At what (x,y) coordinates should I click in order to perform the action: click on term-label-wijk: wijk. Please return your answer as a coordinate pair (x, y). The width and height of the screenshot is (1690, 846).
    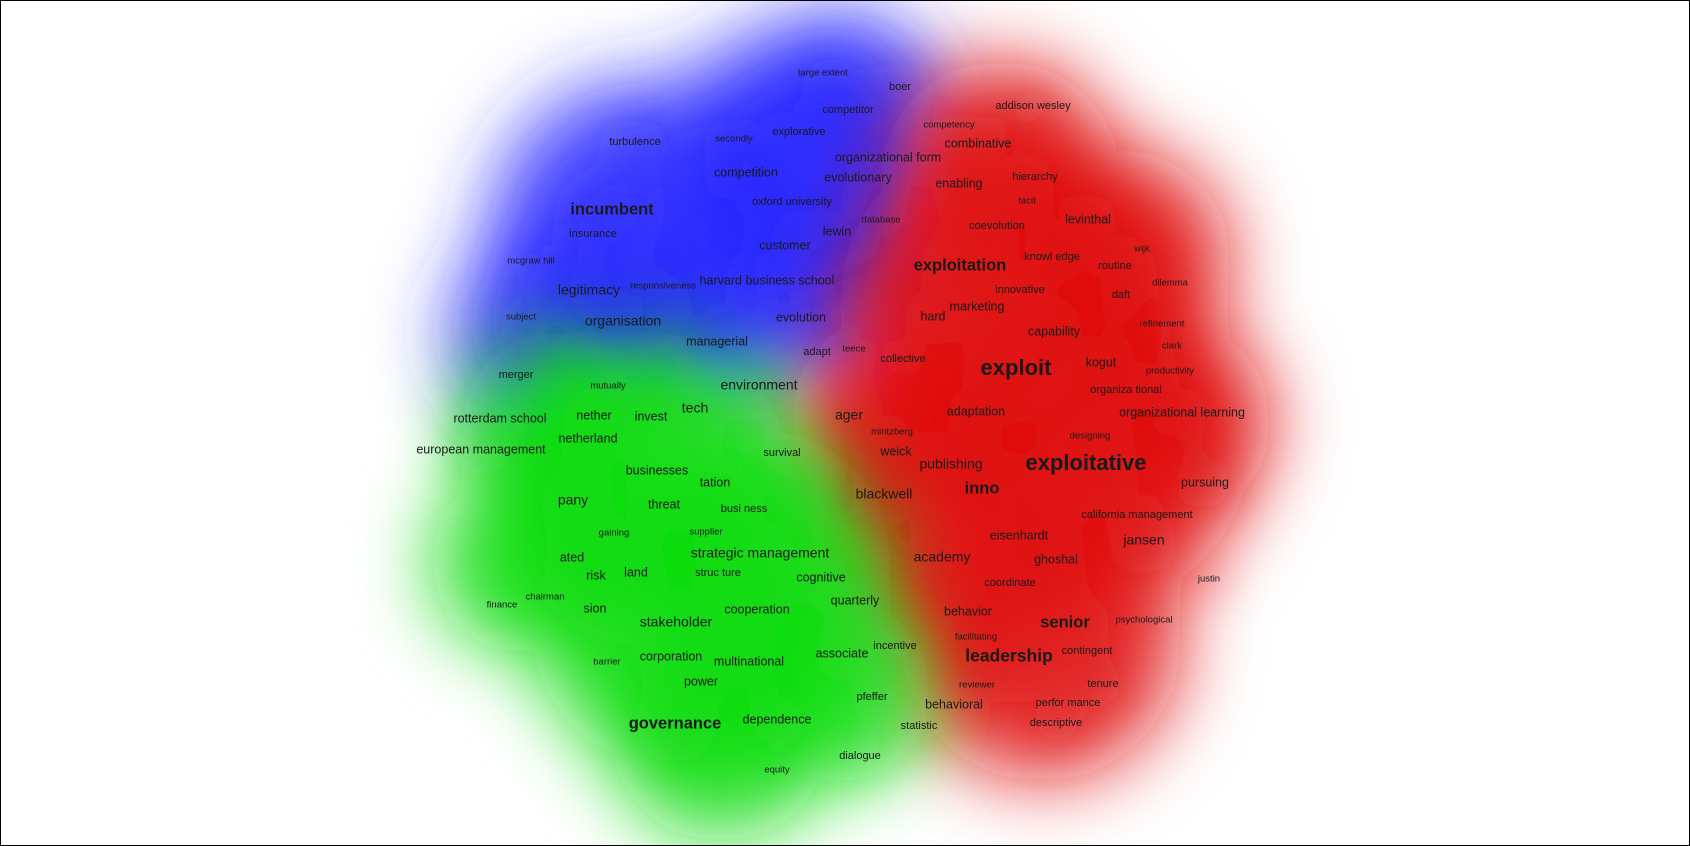
    Looking at the image, I should click on (1141, 249).